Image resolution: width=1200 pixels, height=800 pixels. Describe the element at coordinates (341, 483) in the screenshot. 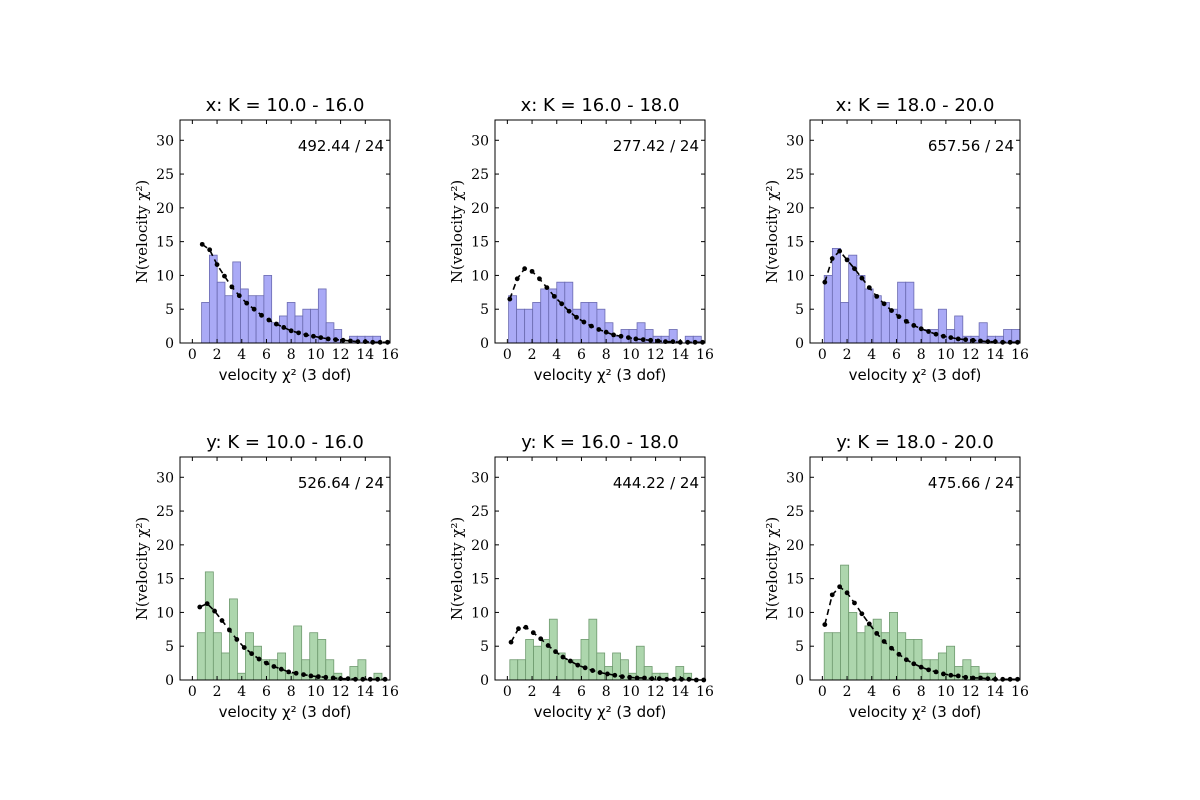

I see `chi2-annotation: 526.64 / 24` at that location.